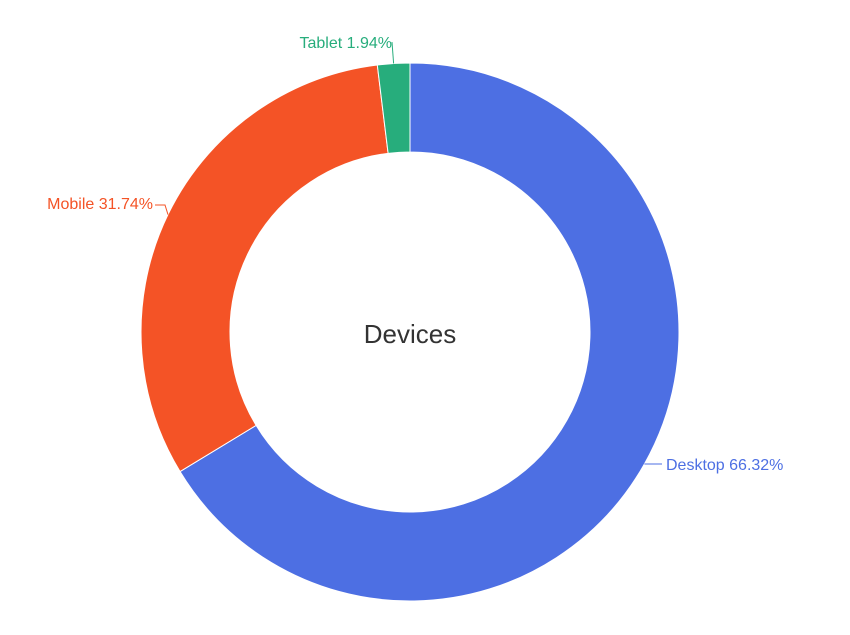  Describe the element at coordinates (345, 43) in the screenshot. I see `slice-label-tablet: Tablet 1.94%` at that location.